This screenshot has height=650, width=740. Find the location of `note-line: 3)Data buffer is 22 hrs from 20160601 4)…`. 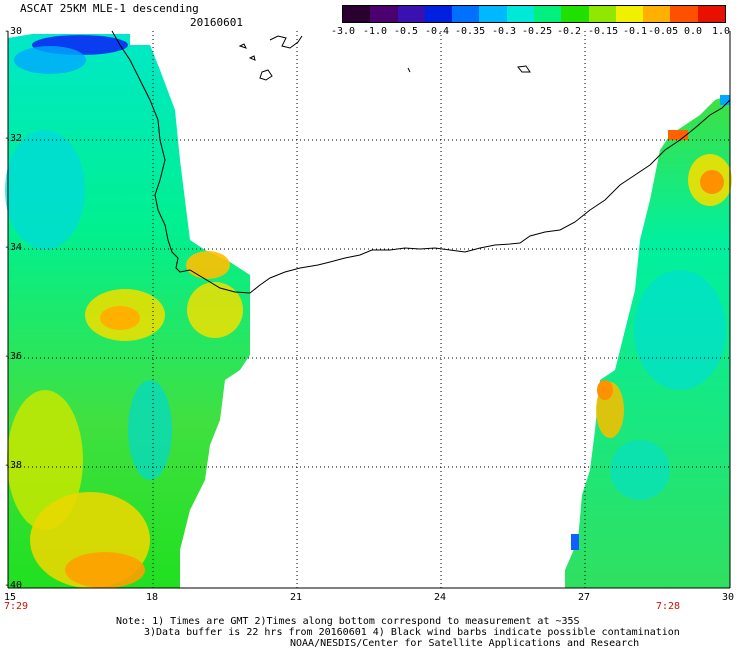

note-line: 3)Data buffer is 22 hrs from 20160601 4)… is located at coordinates (412, 632).